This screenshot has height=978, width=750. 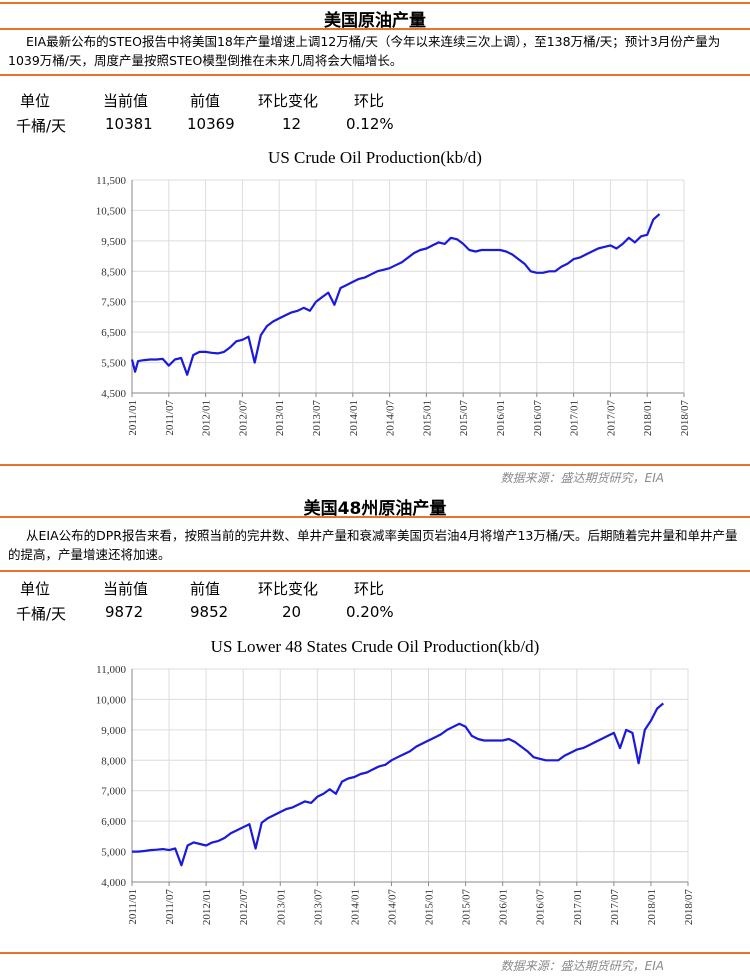 What do you see at coordinates (129, 124) in the screenshot?
I see `table-cell-current: 10381` at bounding box center [129, 124].